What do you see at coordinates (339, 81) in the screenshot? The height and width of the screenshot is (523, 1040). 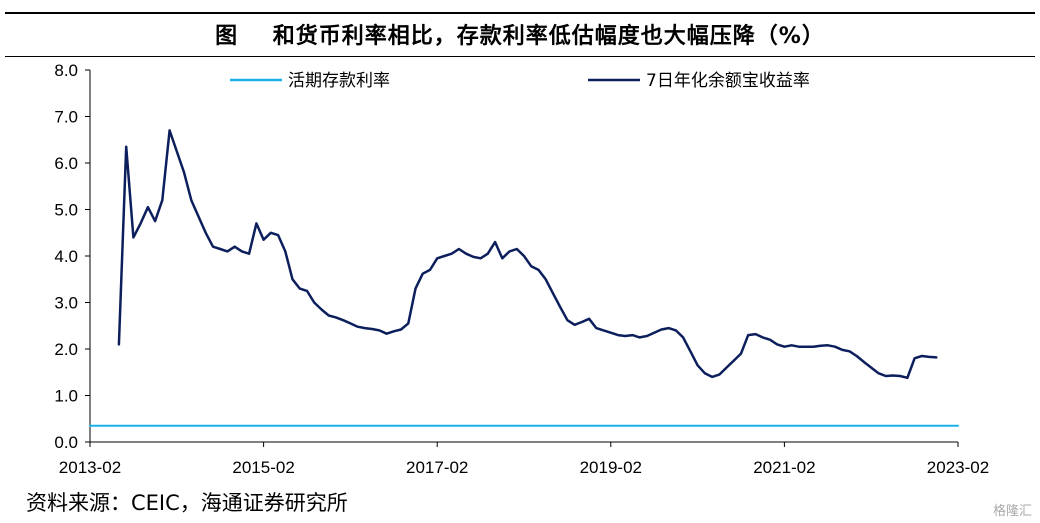 I see `legend-label: 活期存款利率` at bounding box center [339, 81].